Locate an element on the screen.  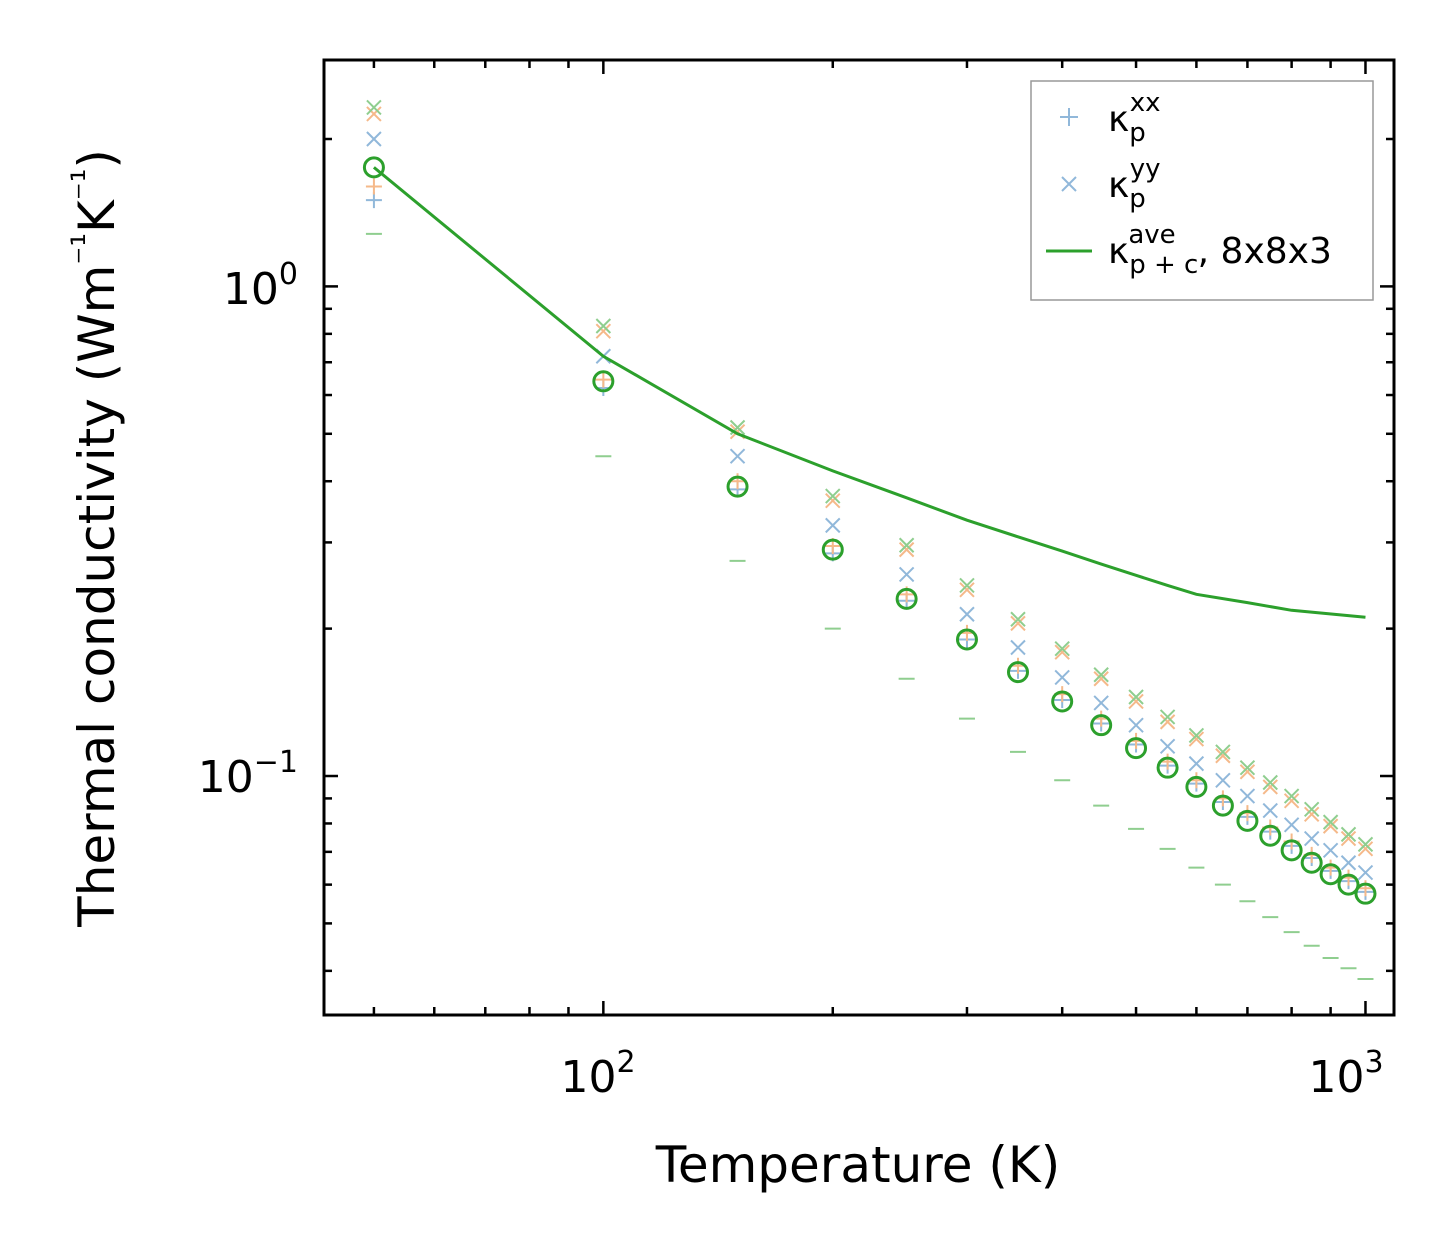
legend-box is located at coordinates (1202, 190).